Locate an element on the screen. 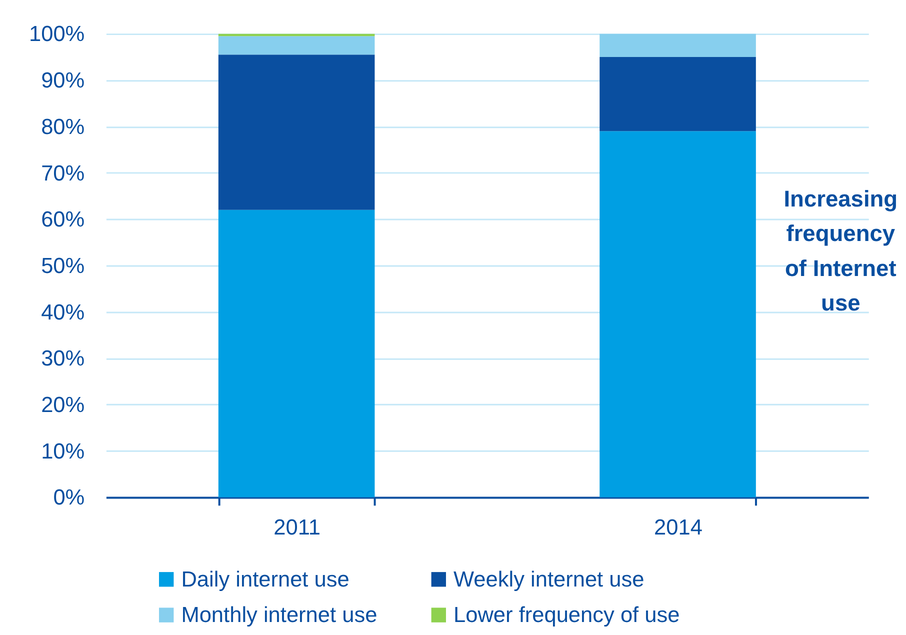 This screenshot has width=906, height=635. legend-label: Monthly internet use is located at coordinates (279, 614).